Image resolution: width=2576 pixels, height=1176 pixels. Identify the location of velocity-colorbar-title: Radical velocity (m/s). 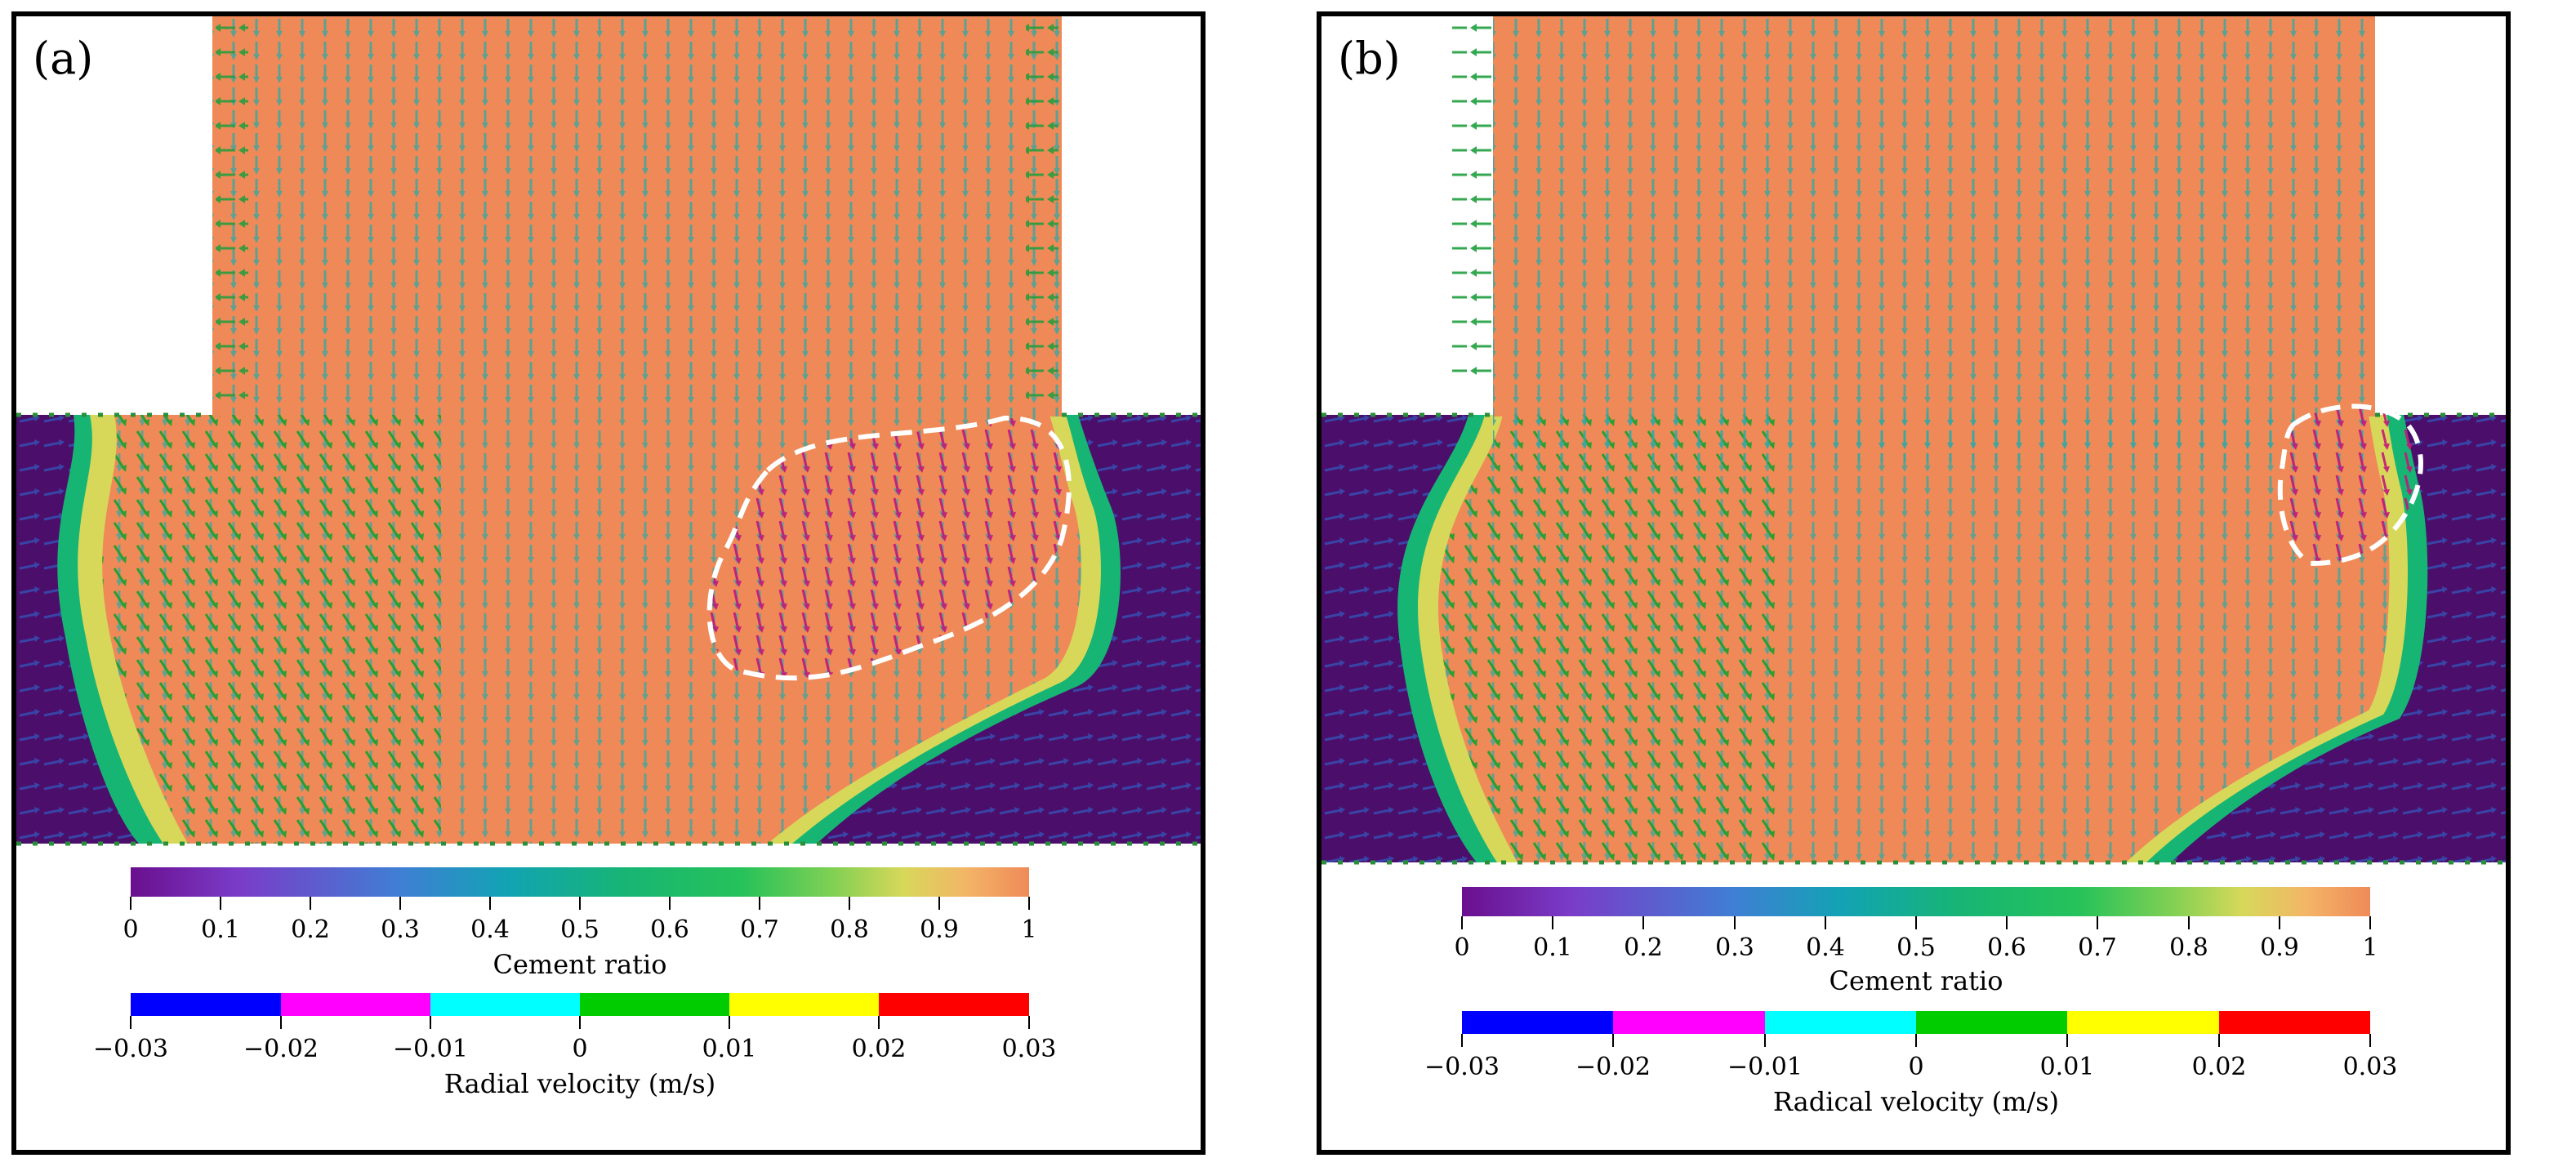
(1916, 1101).